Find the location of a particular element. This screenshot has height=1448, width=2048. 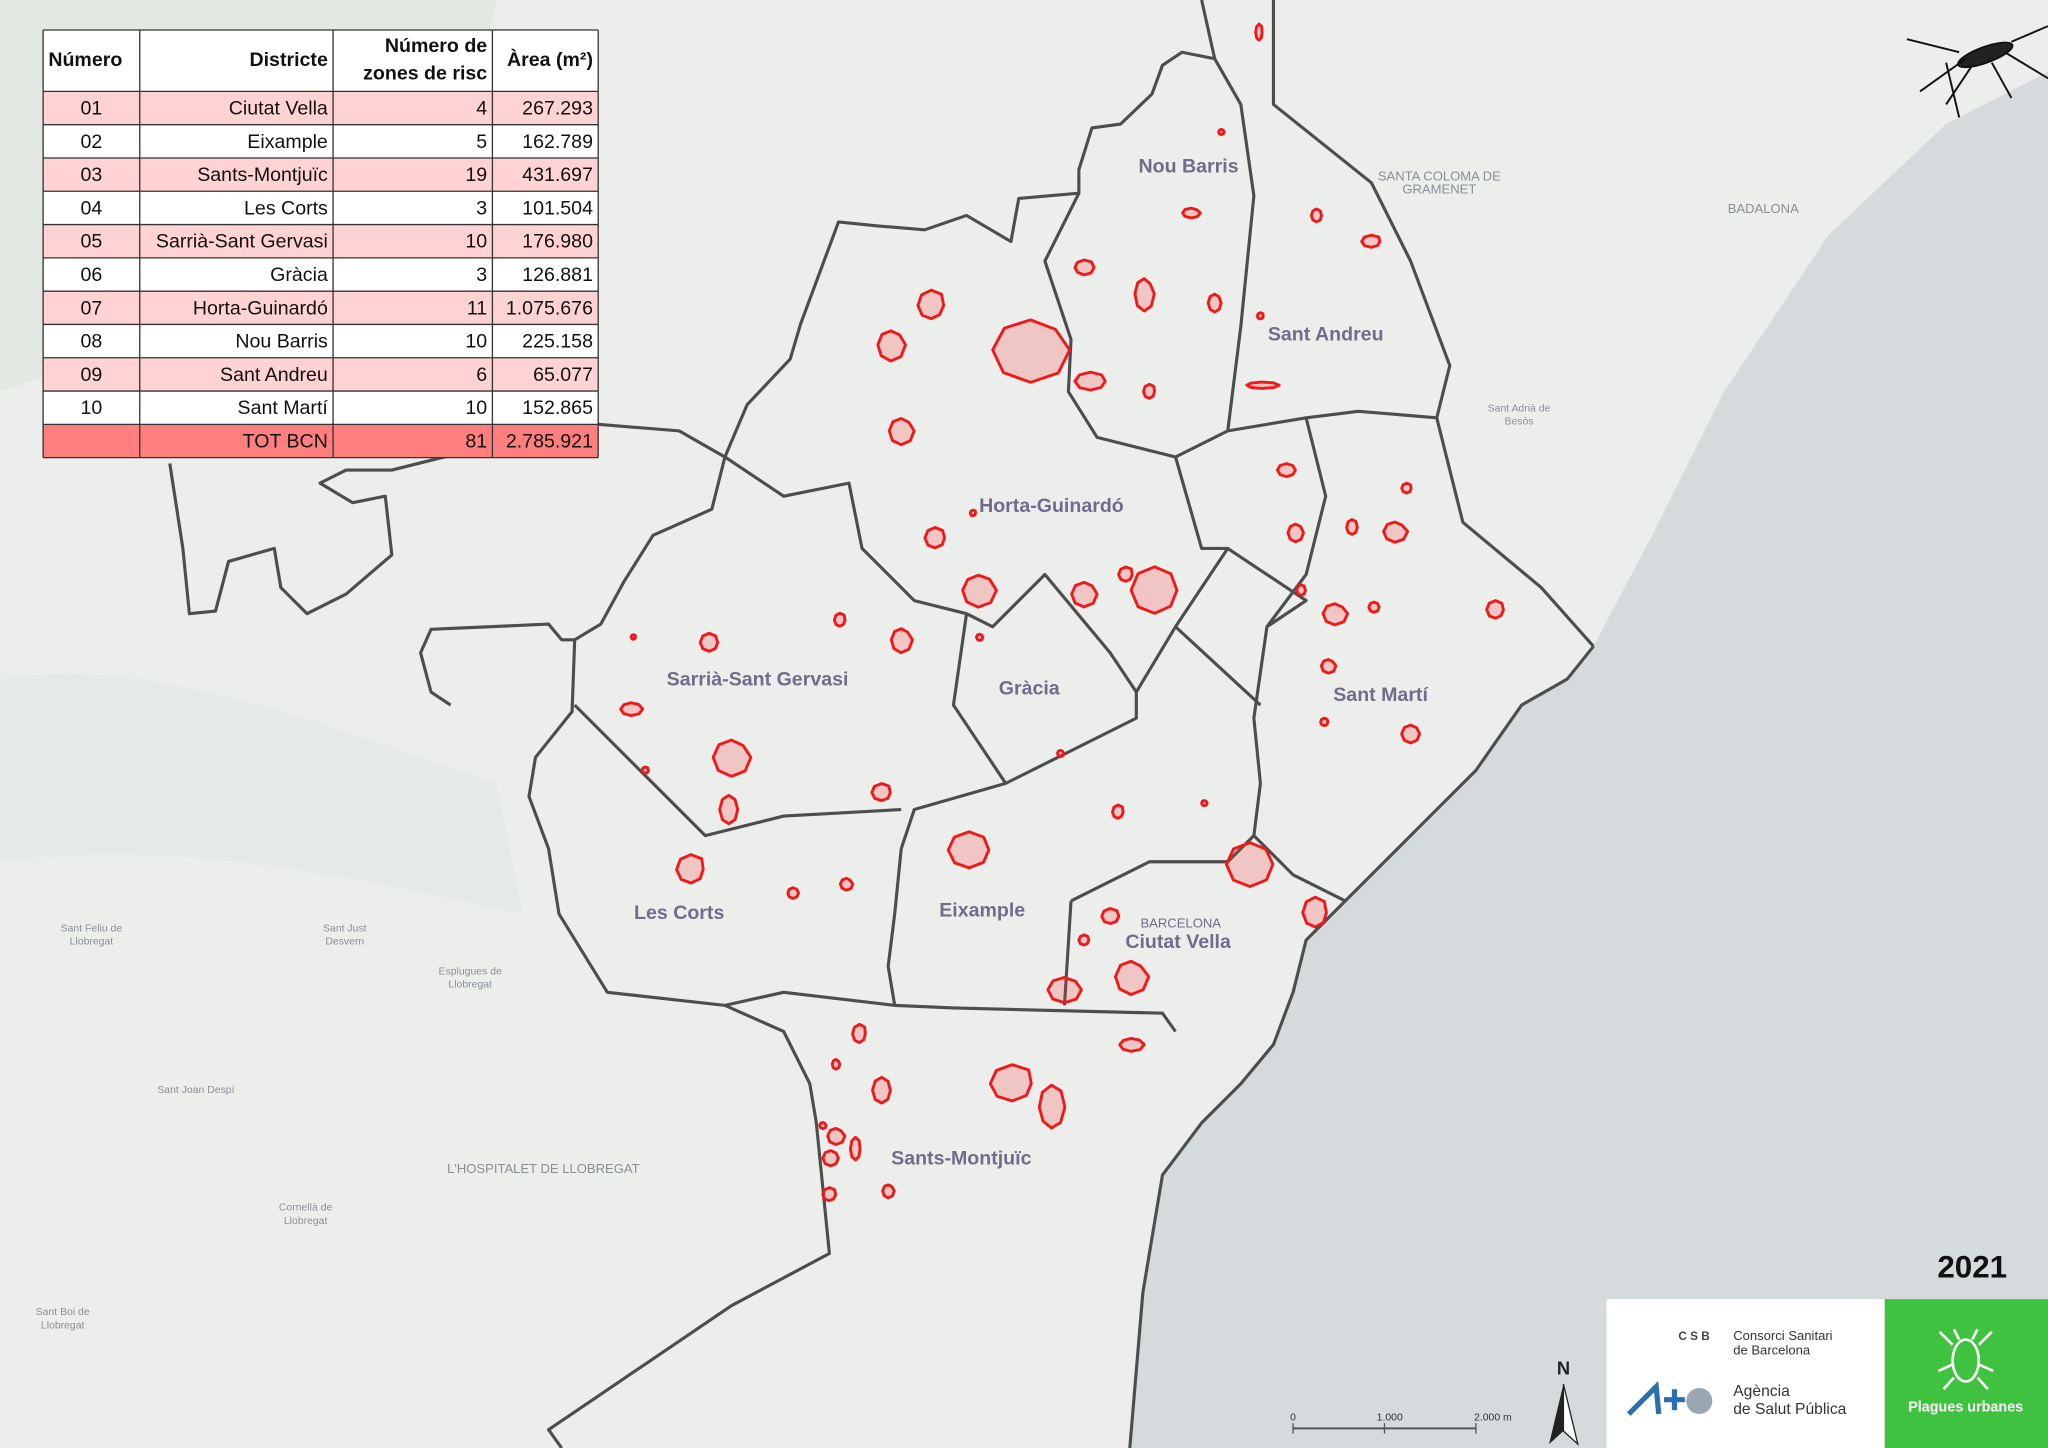

cell-zones: 6 is located at coordinates (481, 375).